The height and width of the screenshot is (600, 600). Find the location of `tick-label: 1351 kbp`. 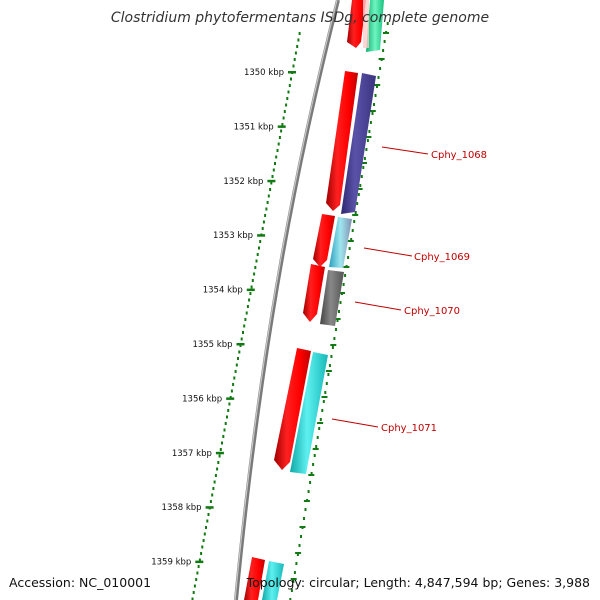

tick-label: 1351 kbp is located at coordinates (254, 127).